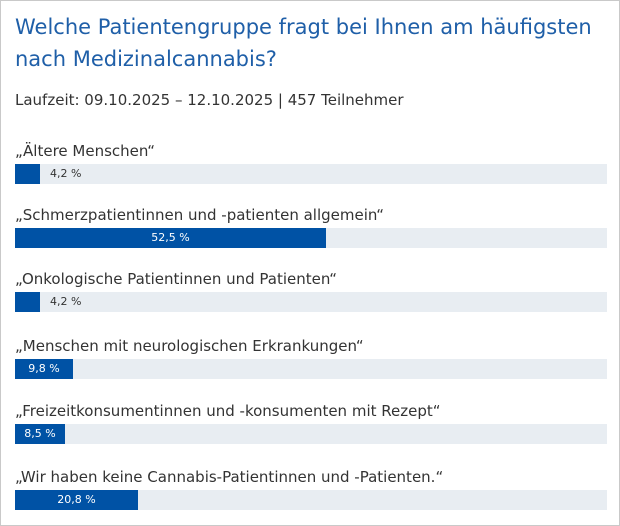  I want to click on result-percent-label: 52,5 %, so click(170, 237).